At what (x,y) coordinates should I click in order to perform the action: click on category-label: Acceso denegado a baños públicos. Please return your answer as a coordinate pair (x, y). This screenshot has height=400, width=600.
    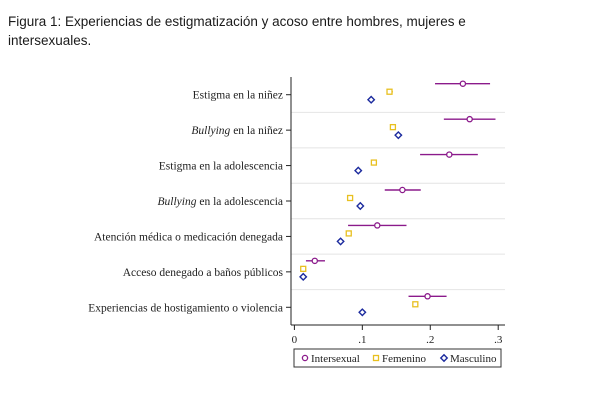
    Looking at the image, I should click on (203, 273).